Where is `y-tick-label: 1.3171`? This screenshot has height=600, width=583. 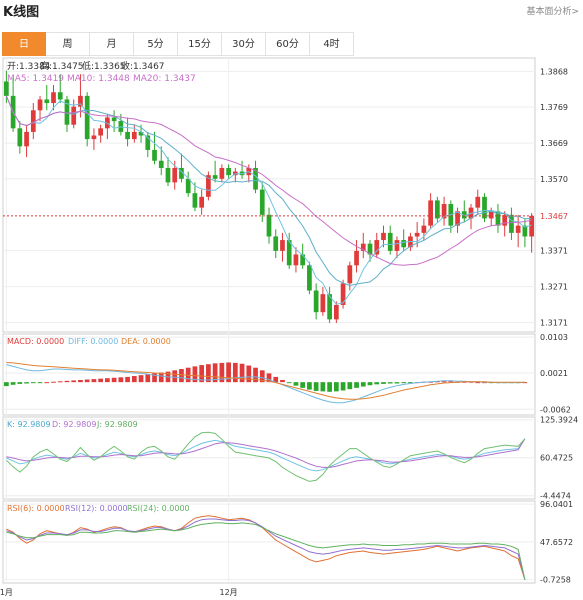
y-tick-label: 1.3171 is located at coordinates (554, 323).